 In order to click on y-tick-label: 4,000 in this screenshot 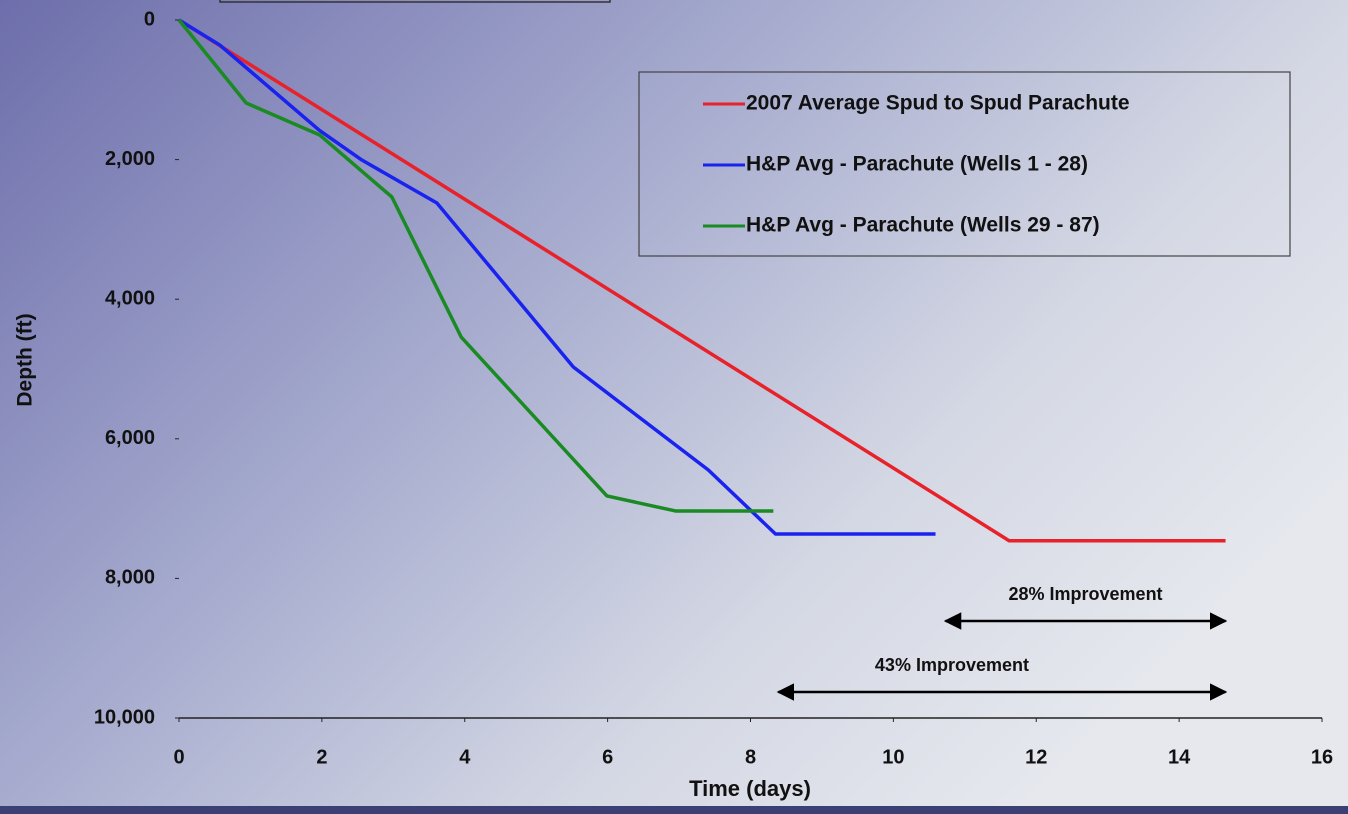, I will do `click(130, 298)`.